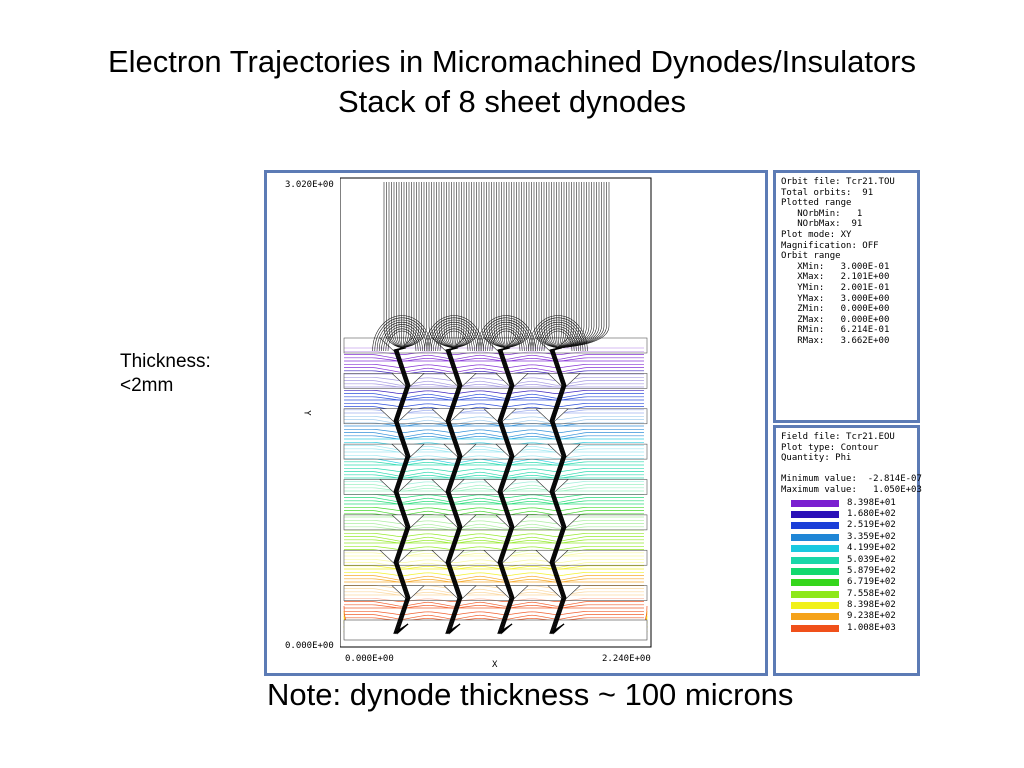  I want to click on orbit-info-line: RMin: 6.214E-01, so click(835, 330).